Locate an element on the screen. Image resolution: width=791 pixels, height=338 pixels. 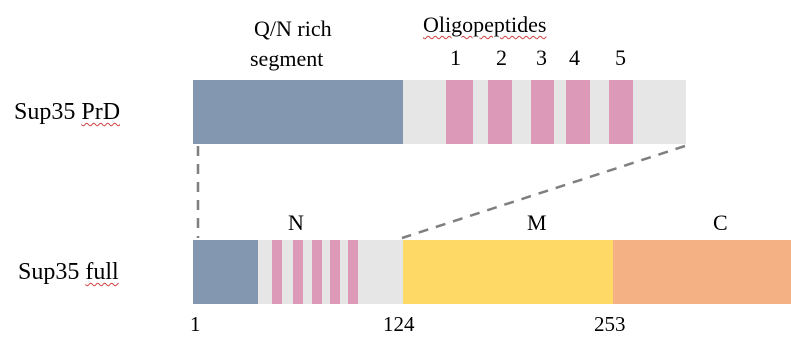
oligo-number-2: 2 is located at coordinates (501, 57).